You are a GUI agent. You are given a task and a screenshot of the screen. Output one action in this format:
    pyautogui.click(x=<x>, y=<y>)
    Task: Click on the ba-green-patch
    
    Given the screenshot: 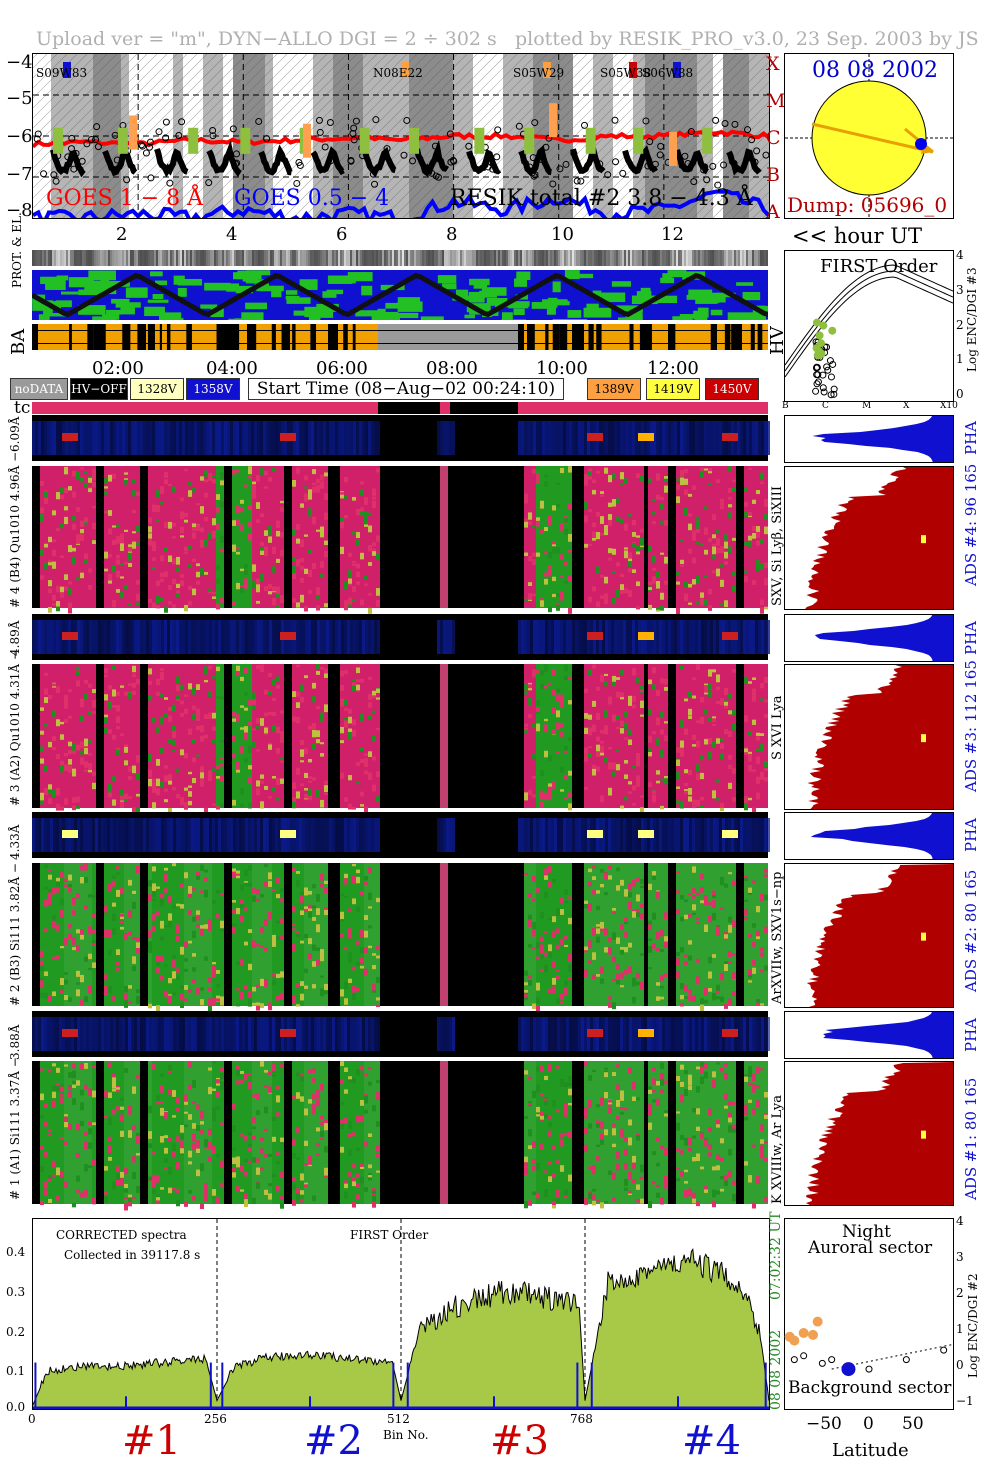 What is the action you would take?
    pyautogui.click(x=726, y=295)
    